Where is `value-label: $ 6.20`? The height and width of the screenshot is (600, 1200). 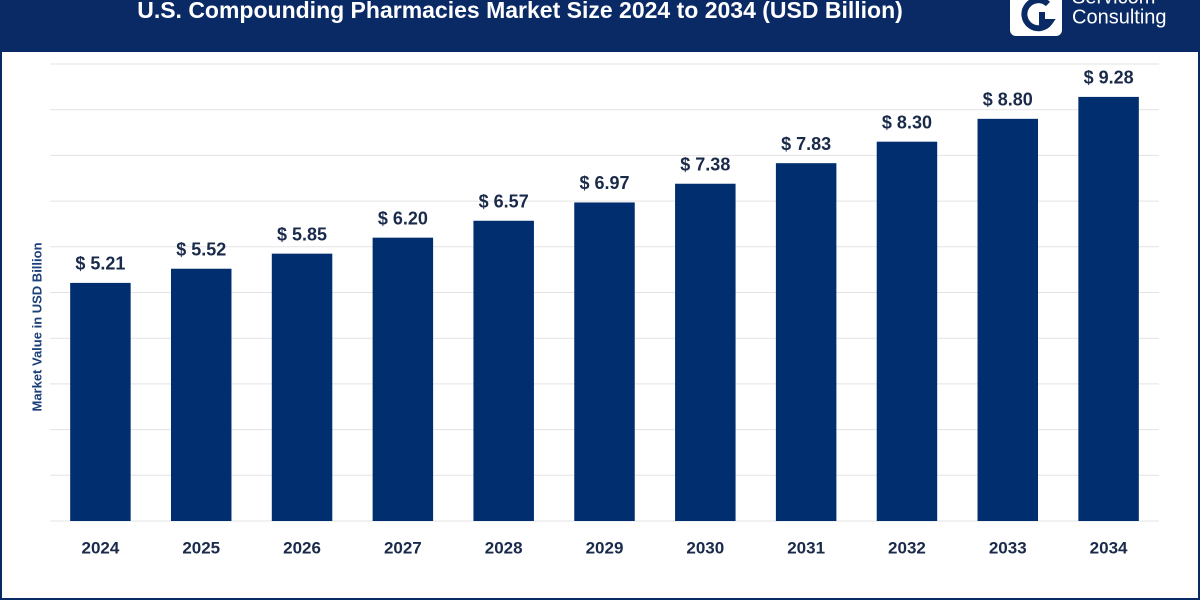
value-label: $ 6.20 is located at coordinates (403, 218).